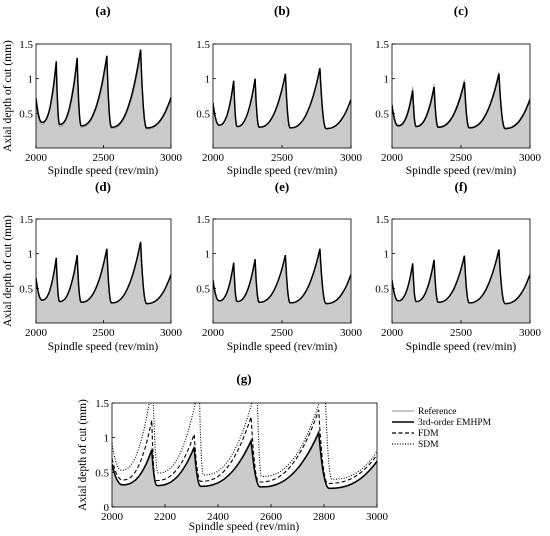 Image resolution: width=550 pixels, height=536 pixels. I want to click on panel-f-marks, so click(461, 286).